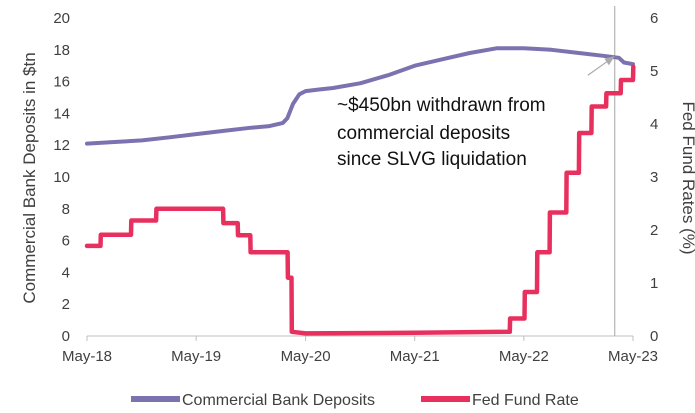 Image resolution: width=695 pixels, height=413 pixels. Describe the element at coordinates (306, 356) in the screenshot. I see `x-tick-label: May-20` at that location.